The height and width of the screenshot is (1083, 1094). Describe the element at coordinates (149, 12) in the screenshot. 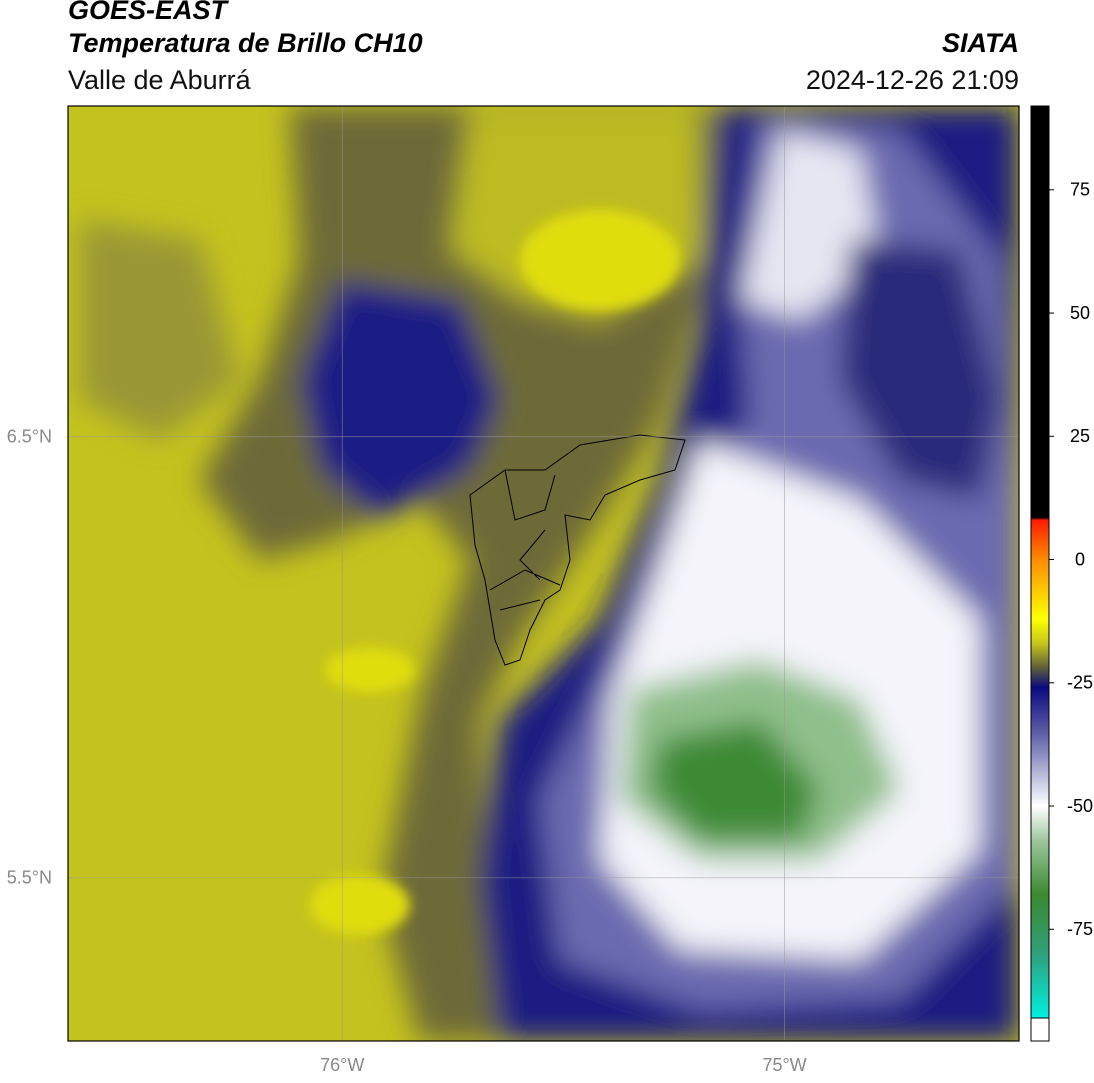

I see `title: GOES-EAST` at that location.